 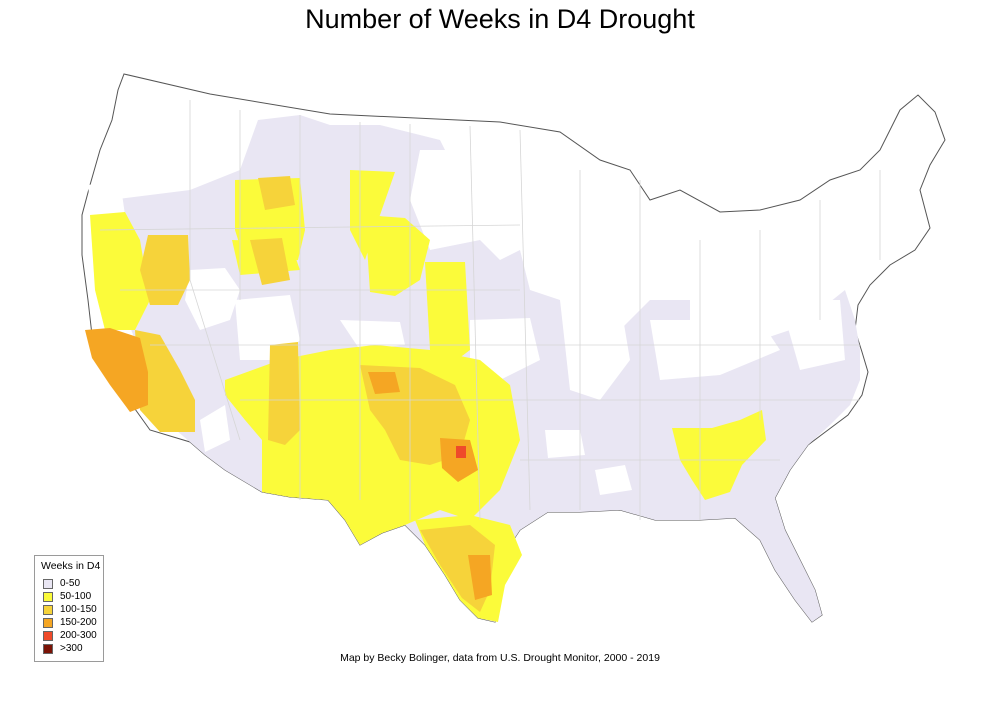 I want to click on legend-label: 100-150, so click(x=78, y=609).